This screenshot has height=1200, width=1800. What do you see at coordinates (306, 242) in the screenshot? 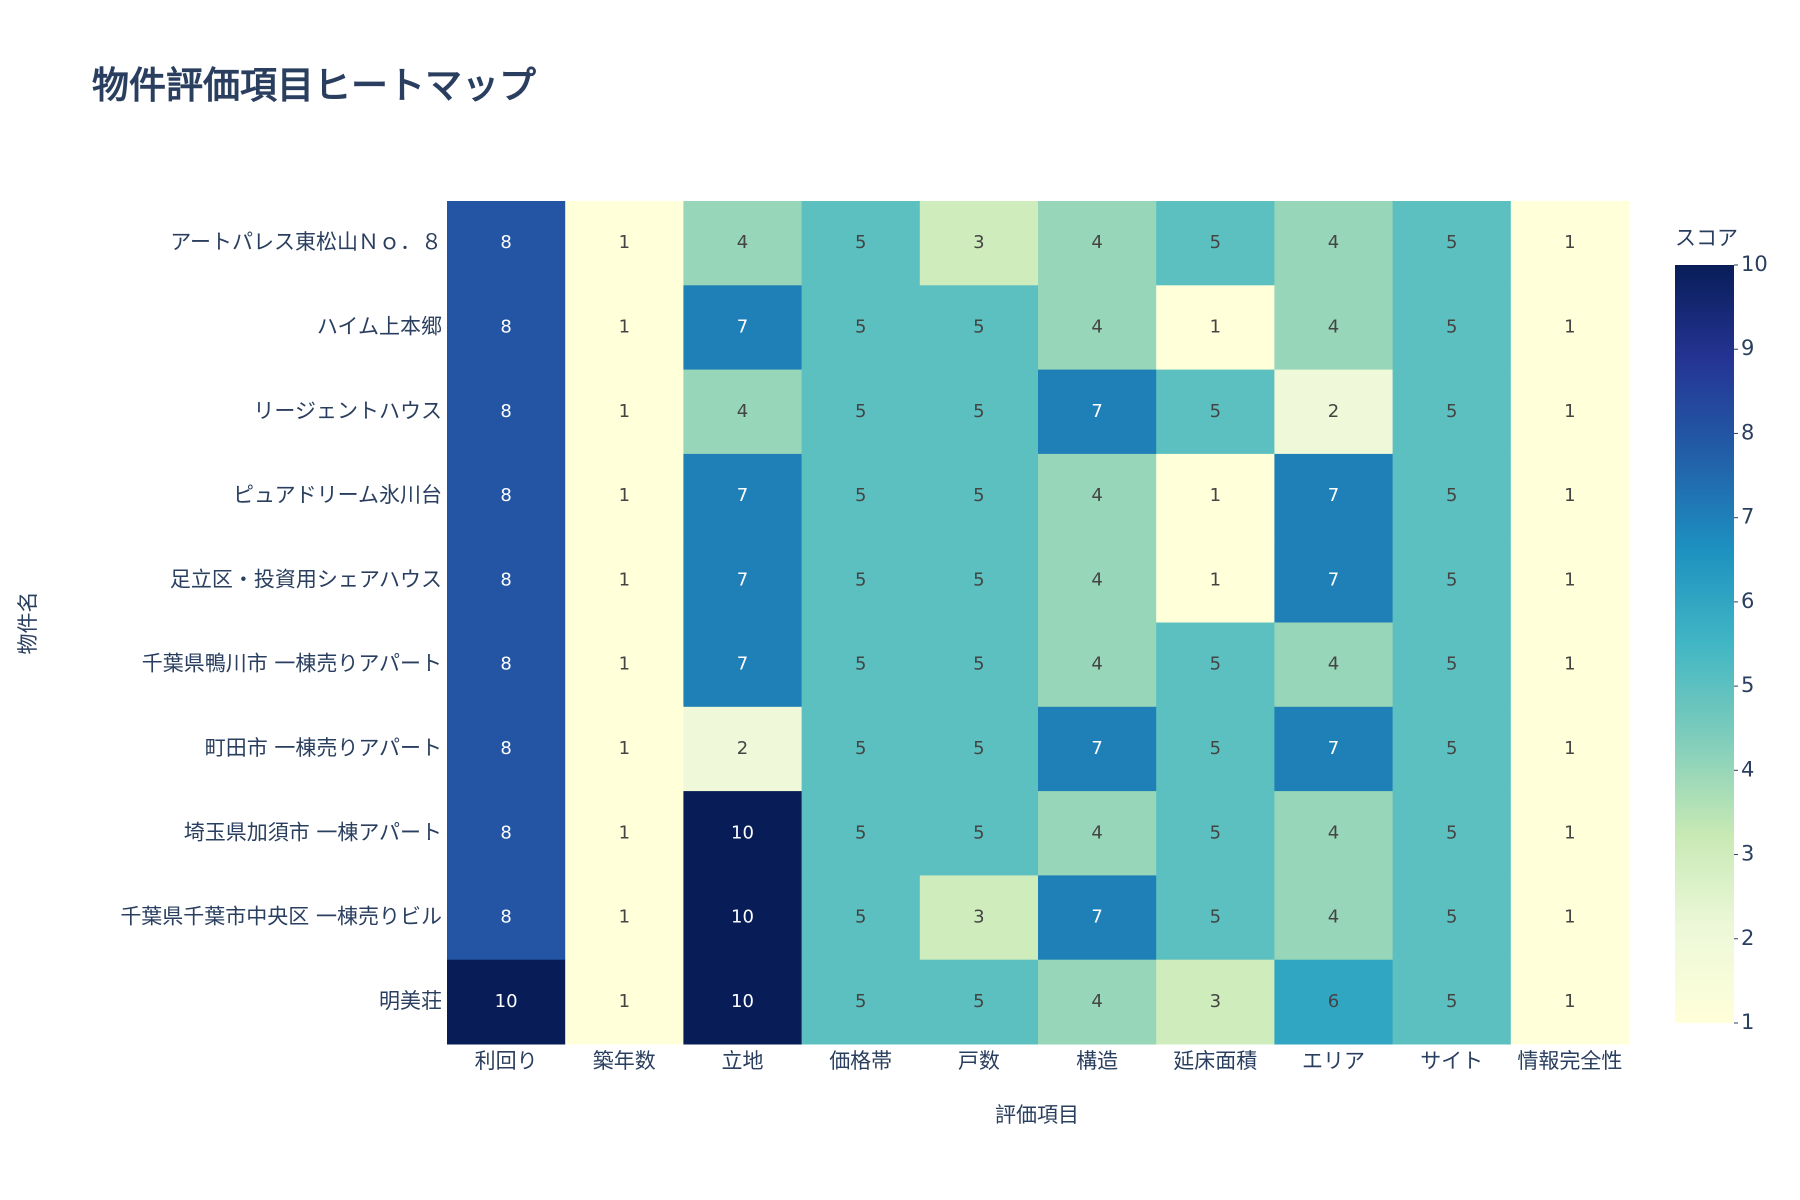
I see `y-tick-label: アートパレス東松山Ｎｏ．８` at bounding box center [306, 242].